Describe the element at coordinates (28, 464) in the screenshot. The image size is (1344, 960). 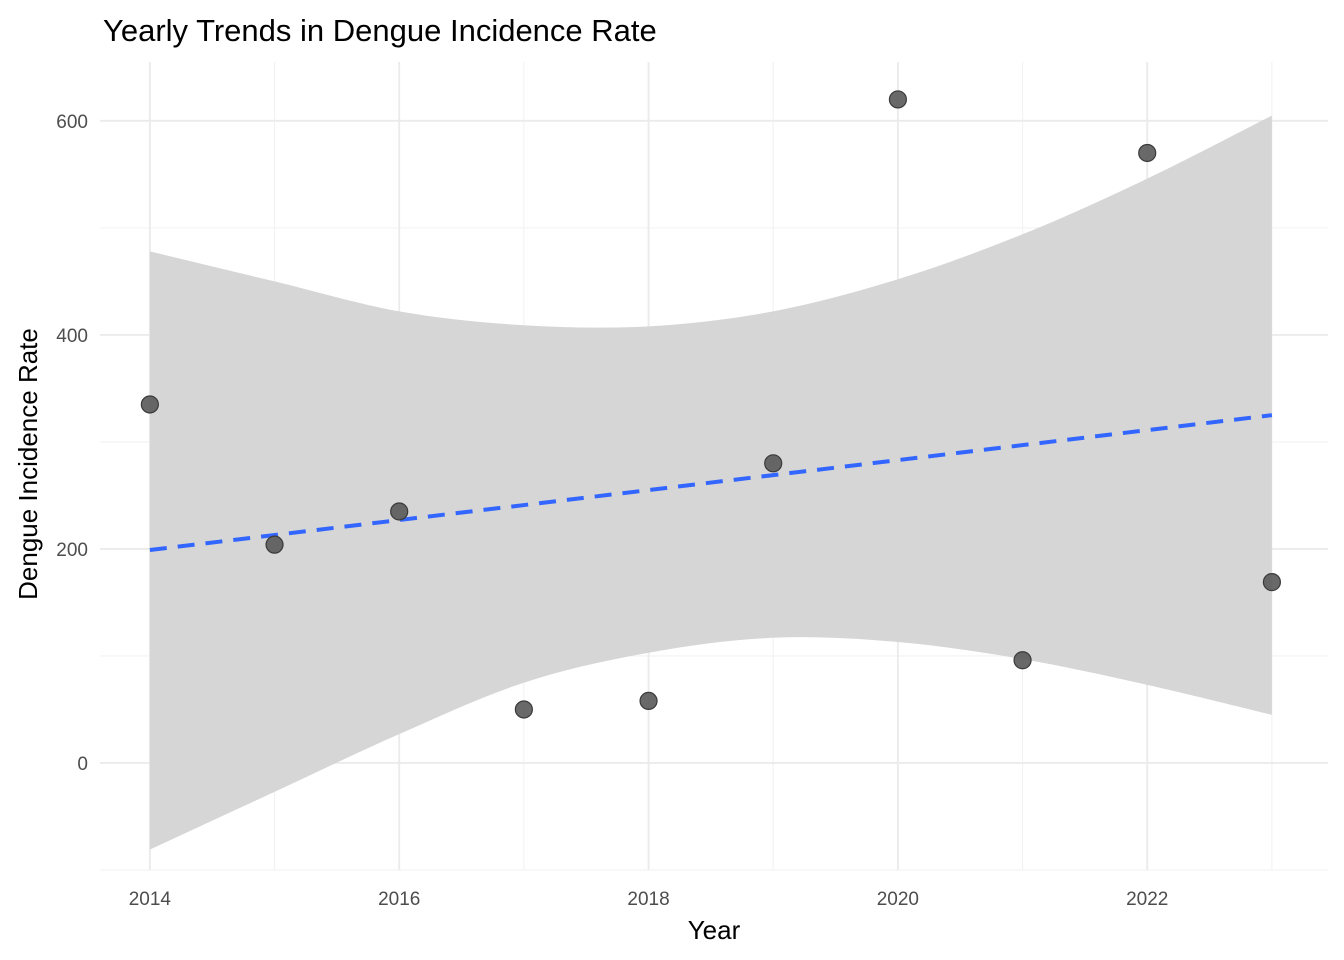
I see `y-axis-title: Dengue Incidence Rate` at that location.